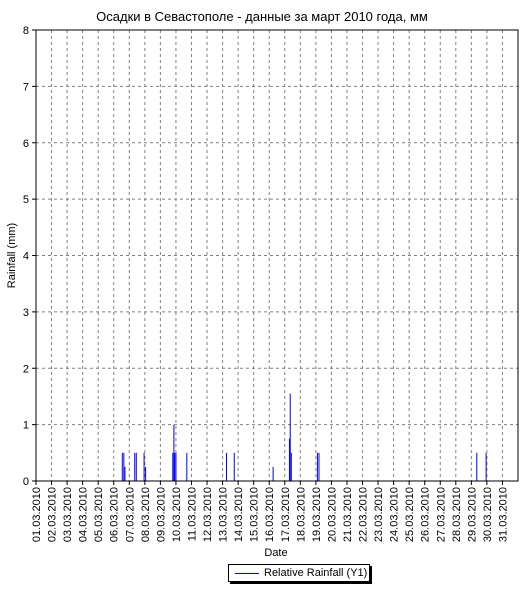 The height and width of the screenshot is (590, 523). I want to click on legend-label: Relative Rainfall (Y1), so click(316, 573).